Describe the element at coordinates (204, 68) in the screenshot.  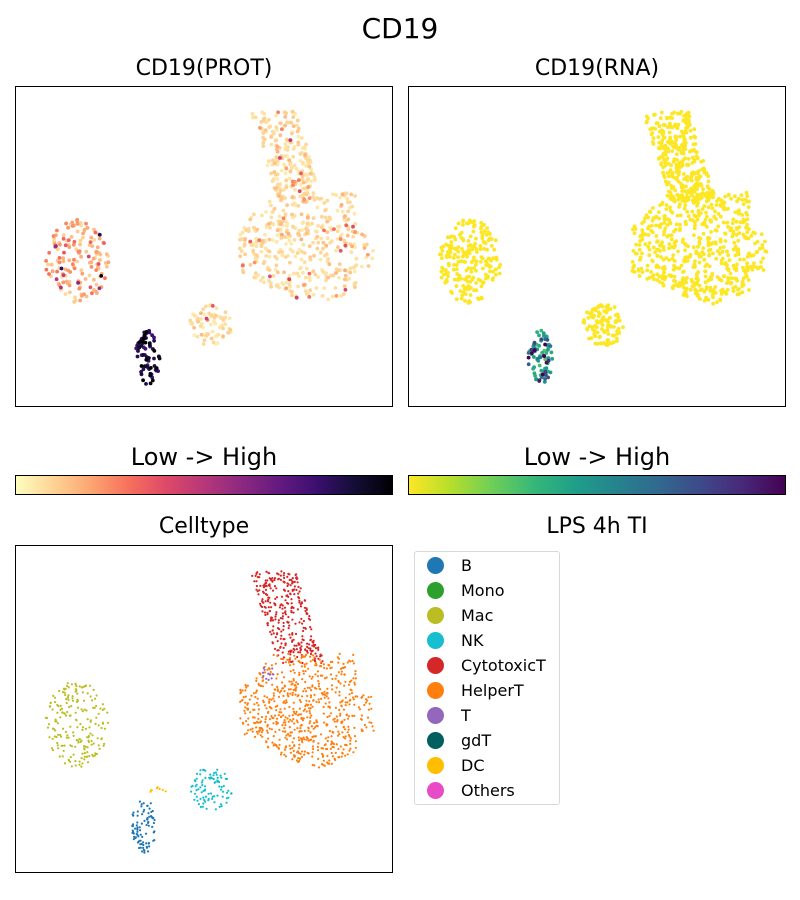
I see `panel-title-prot: CD19(PROT)` at that location.